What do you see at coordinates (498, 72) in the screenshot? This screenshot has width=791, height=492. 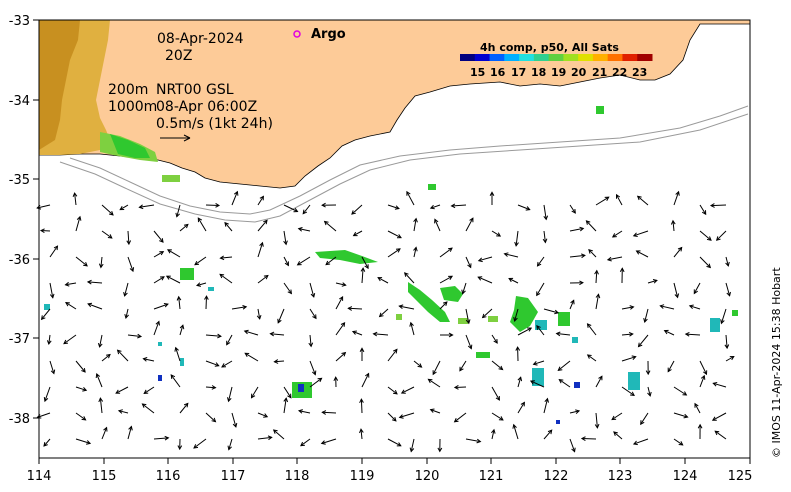 I see `colorbar-tick-16: 16` at bounding box center [498, 72].